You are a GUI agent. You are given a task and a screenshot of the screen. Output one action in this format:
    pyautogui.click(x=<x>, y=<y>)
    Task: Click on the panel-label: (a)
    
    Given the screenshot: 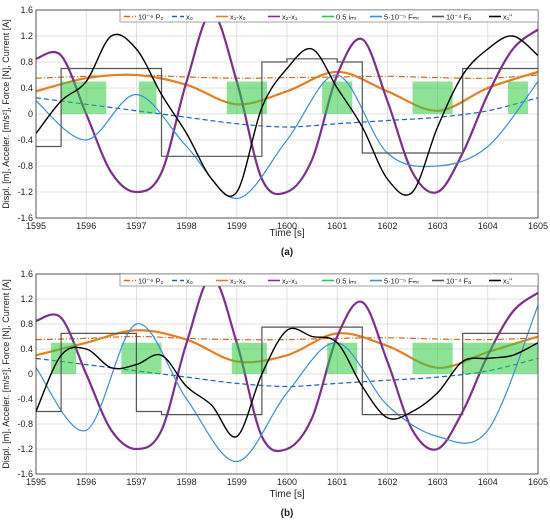 What is the action you would take?
    pyautogui.click(x=287, y=252)
    